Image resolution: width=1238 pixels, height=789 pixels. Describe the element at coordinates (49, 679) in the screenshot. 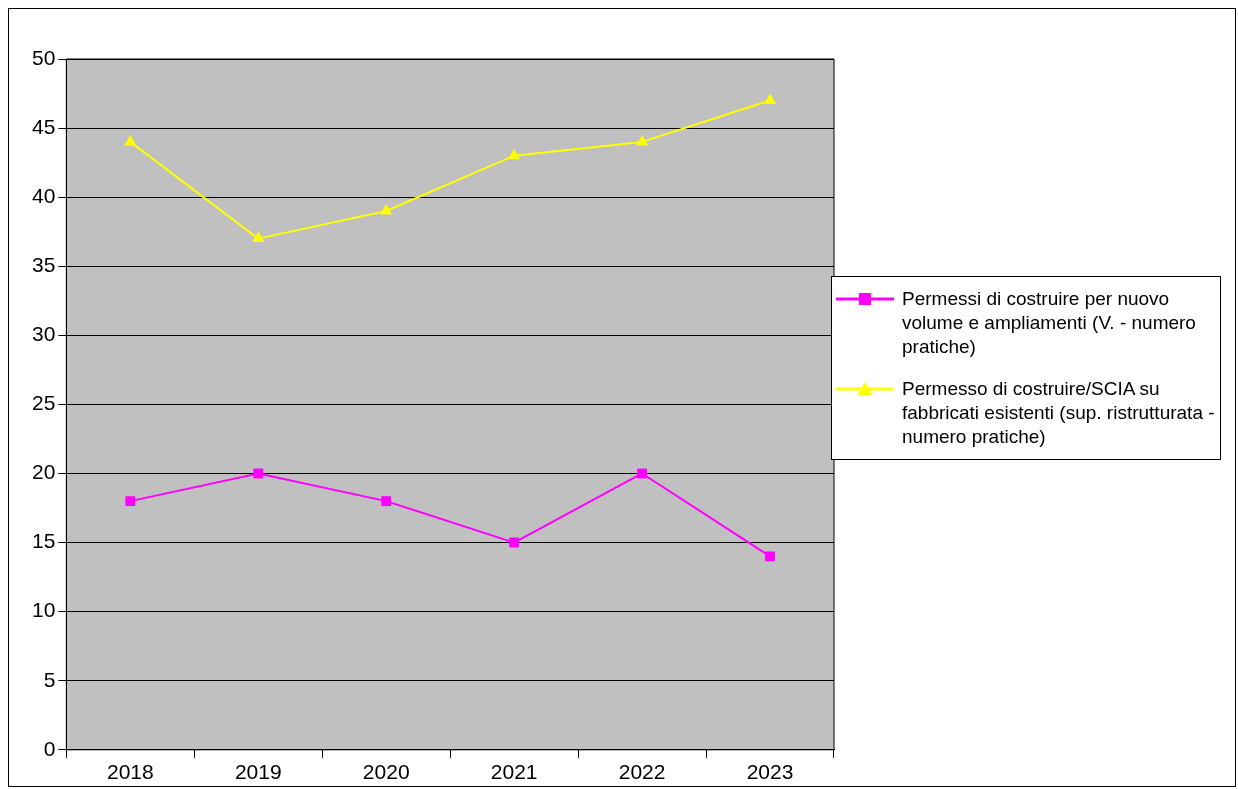

I see `y-tick-label: 5` at that location.